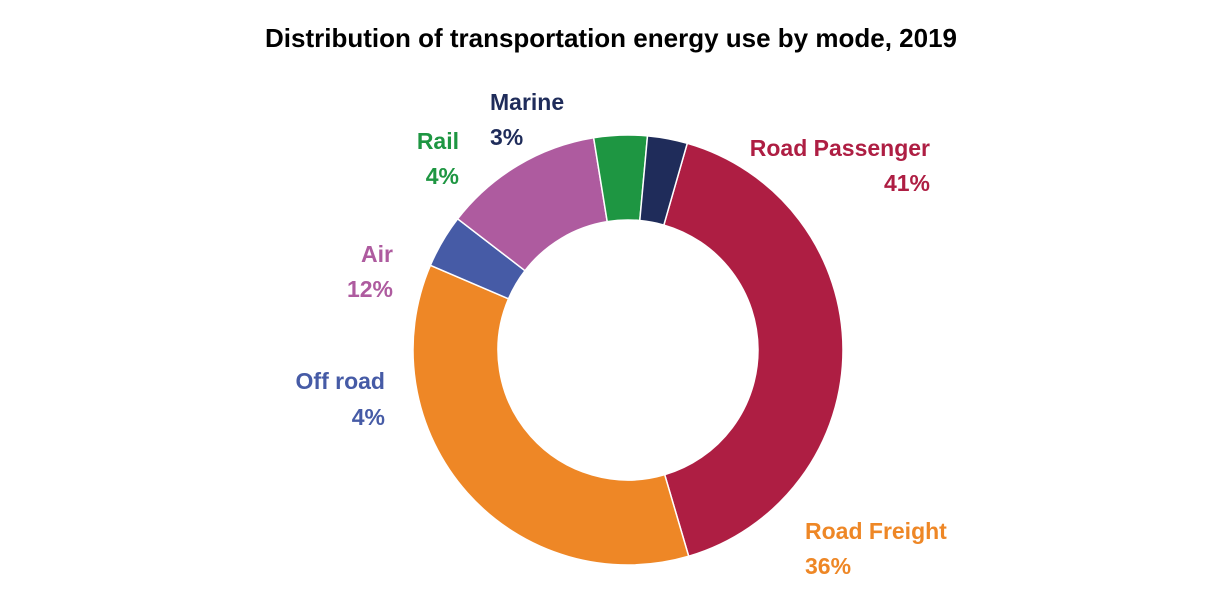 The image size is (1223, 602). Describe the element at coordinates (663, 180) in the screenshot. I see `slice-marine` at that location.